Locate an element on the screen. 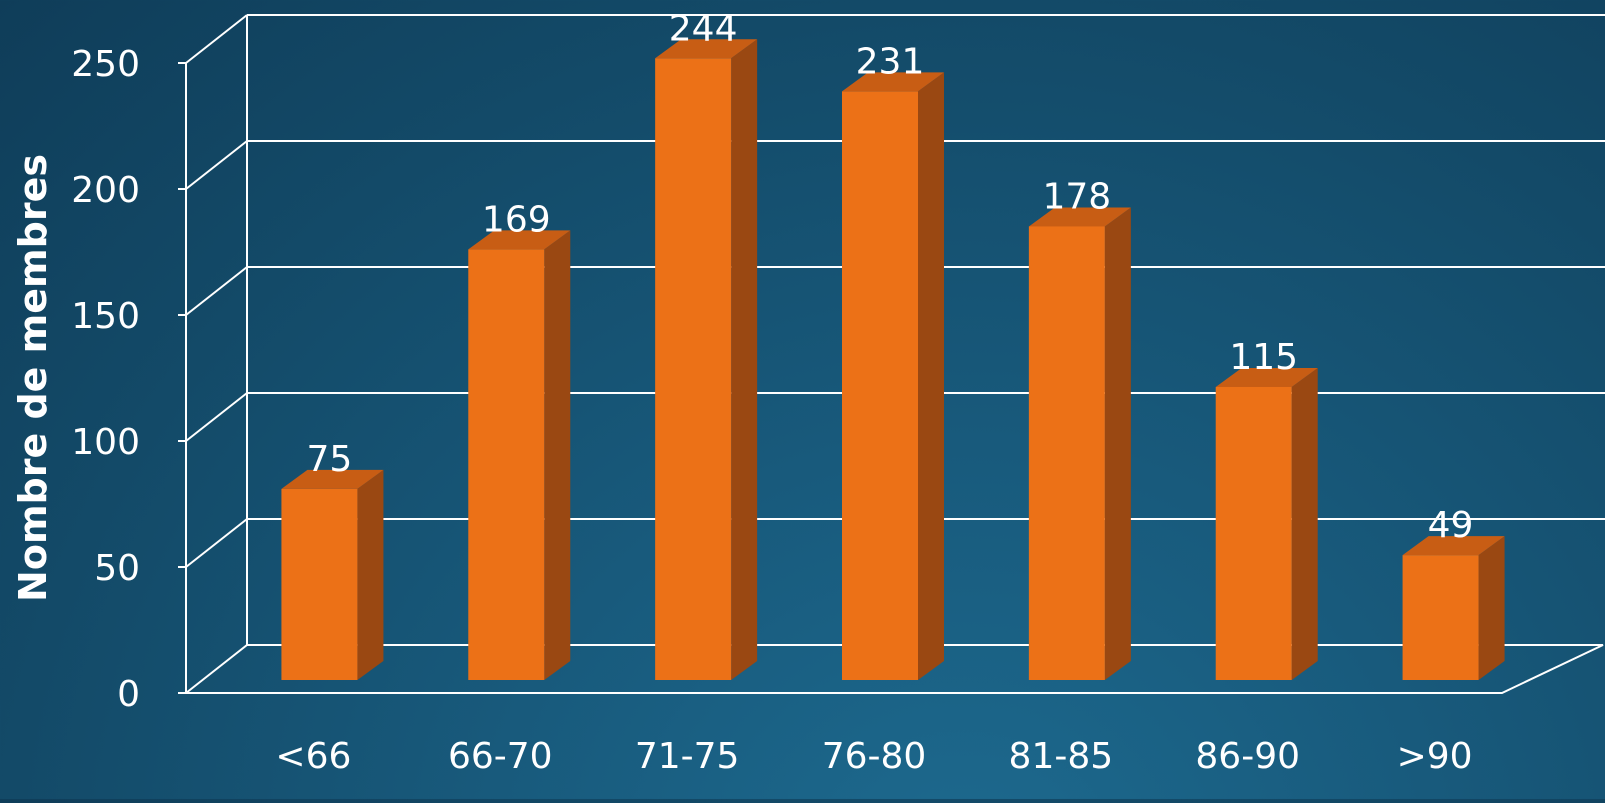 Image resolution: width=1605 pixels, height=803 pixels. y-tick-label: 150 is located at coordinates (105, 316).